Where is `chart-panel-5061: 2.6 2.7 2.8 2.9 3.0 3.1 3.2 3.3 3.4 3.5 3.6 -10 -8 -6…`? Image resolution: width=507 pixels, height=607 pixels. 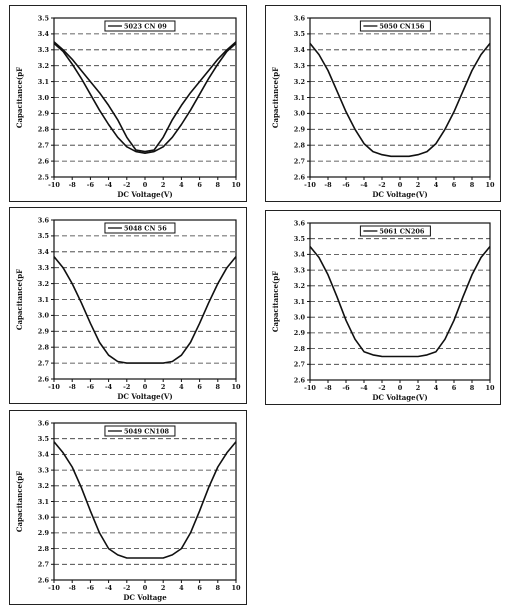
chart-panel-5061: 2.6 2.7 2.8 2.9 3.0 3.1 3.2 3.3 3.4 3.5 3.6 -10 -8 -6… is located at coordinates (383, 307).